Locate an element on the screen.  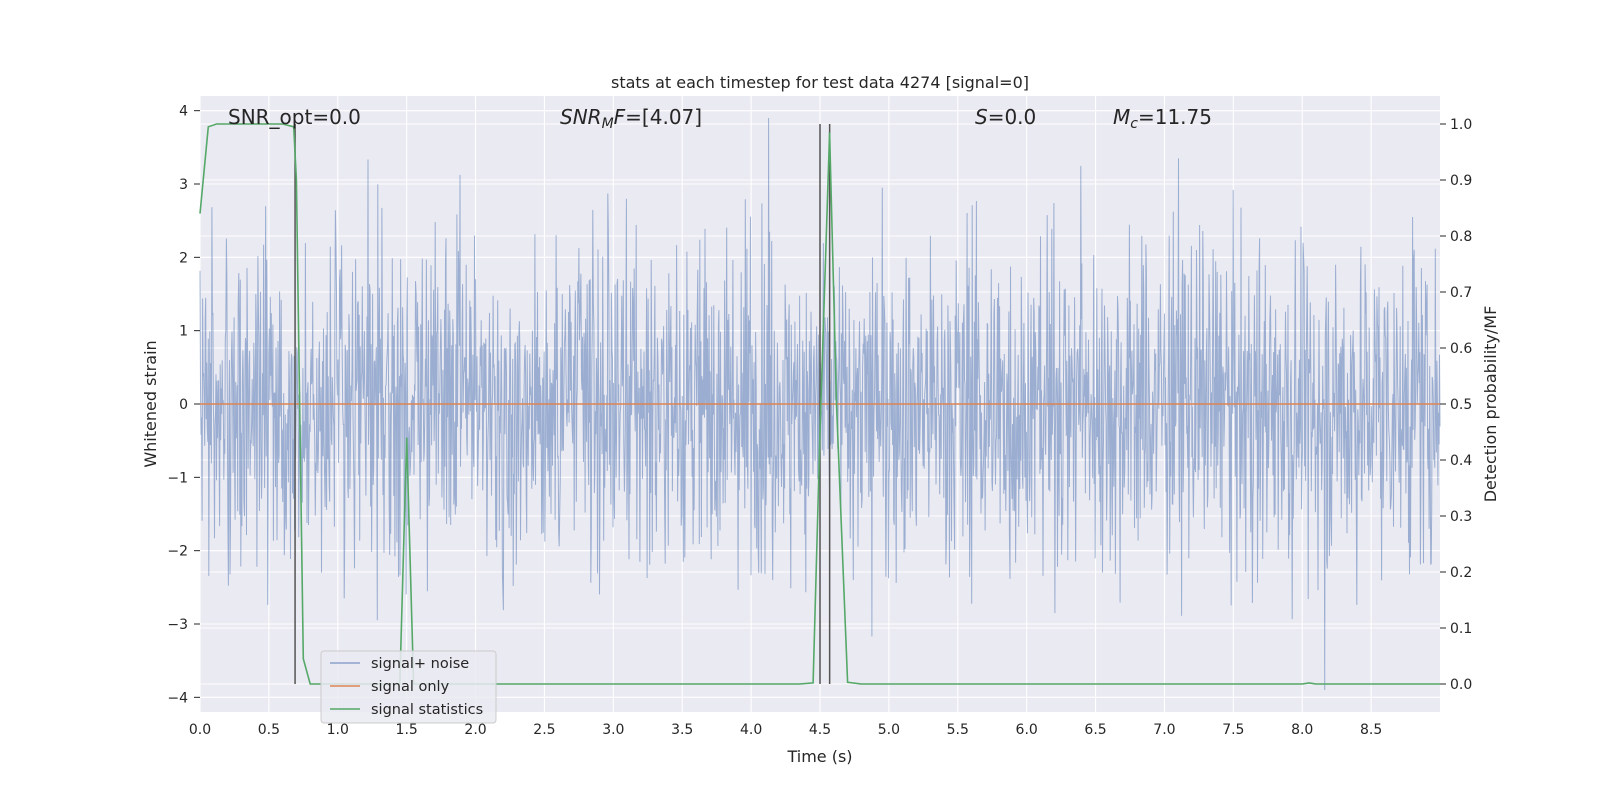
x-tick-label: 7.0 is located at coordinates (1164, 730).